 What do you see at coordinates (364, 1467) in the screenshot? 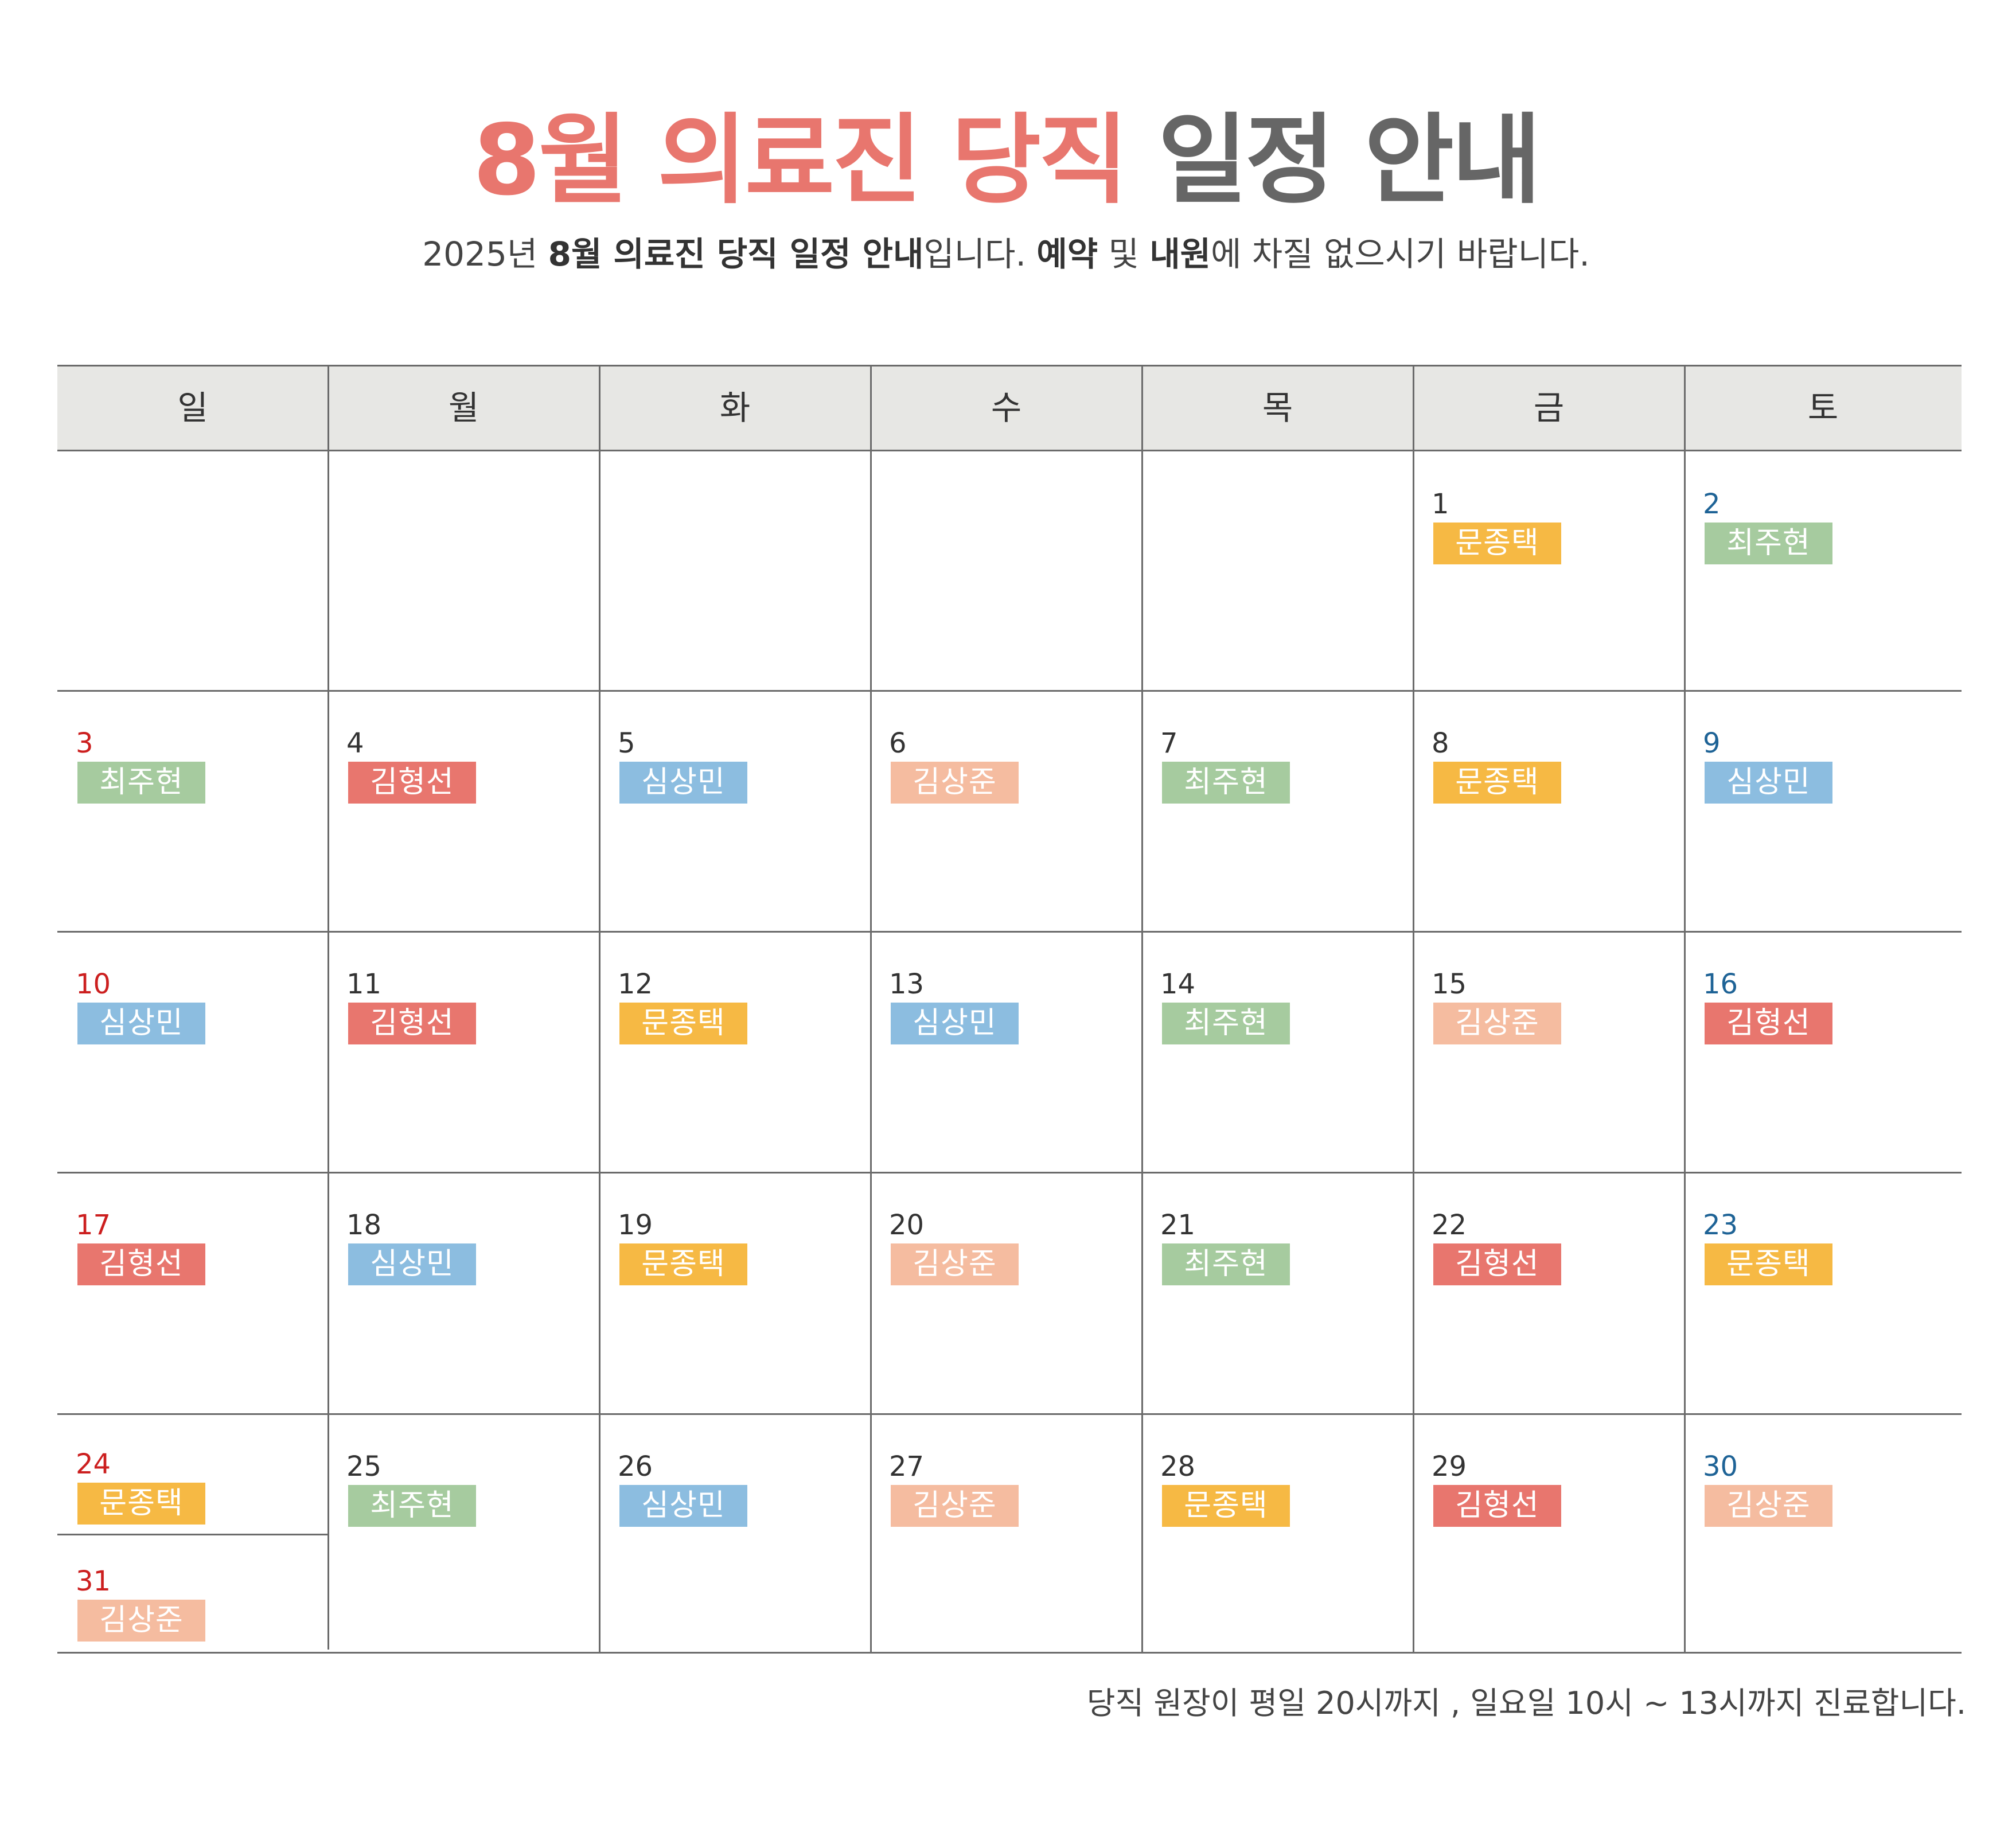
I see `day-number: 25` at bounding box center [364, 1467].